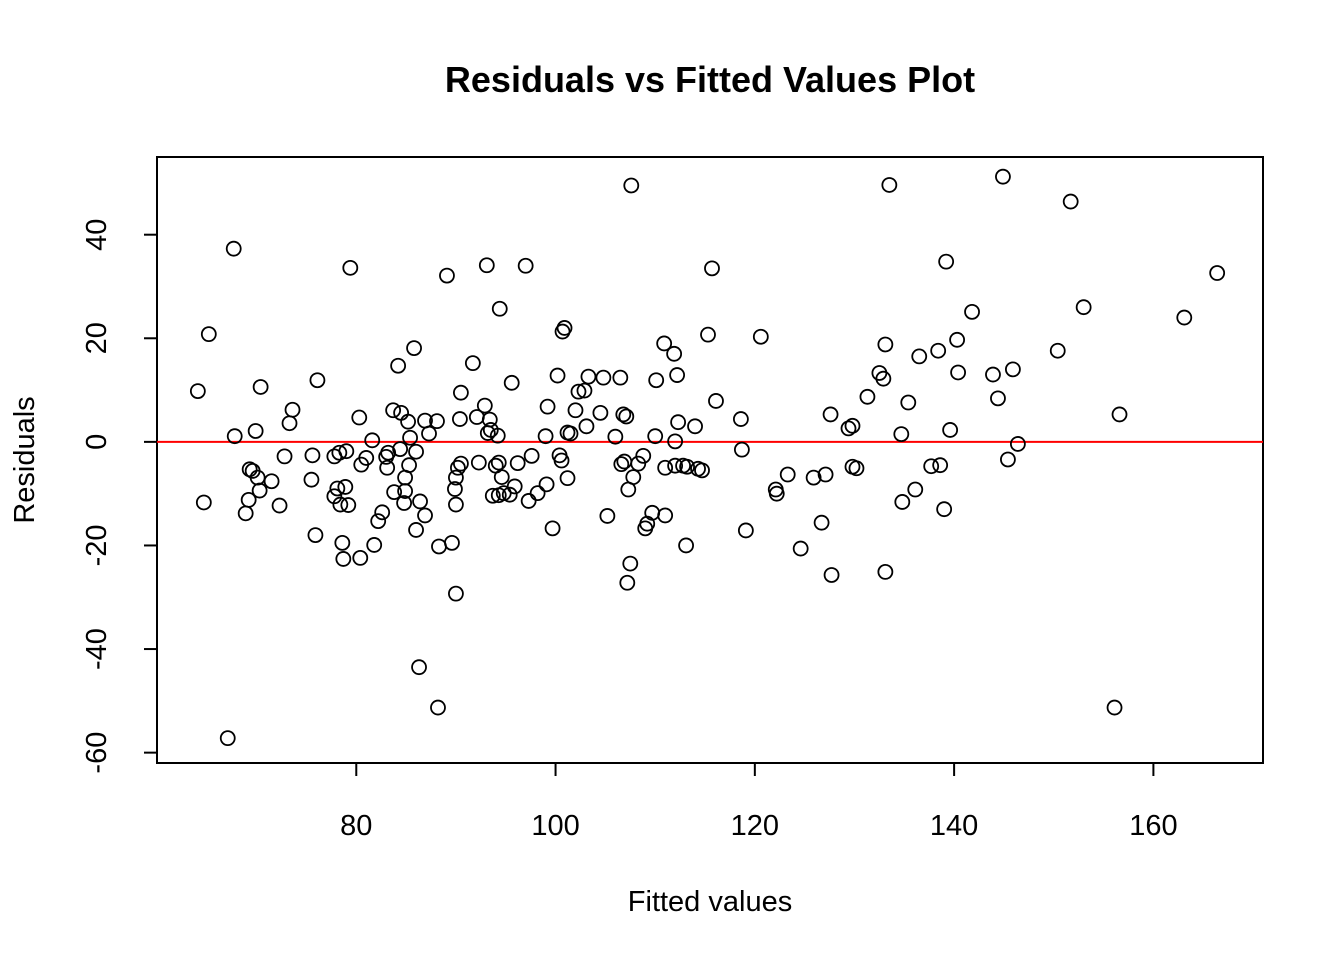  Describe the element at coordinates (710, 902) in the screenshot. I see `x-axis-label: Fitted values` at that location.